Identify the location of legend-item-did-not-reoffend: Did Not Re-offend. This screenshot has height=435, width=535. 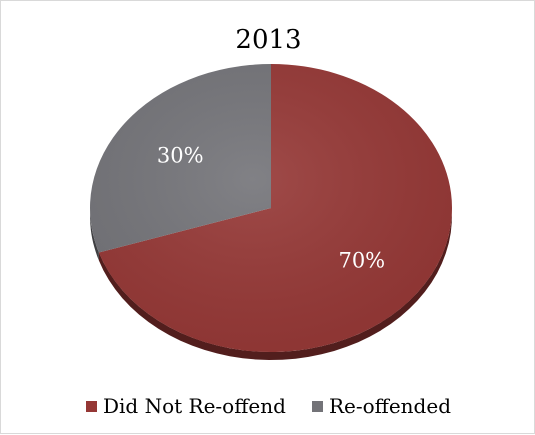
(185, 406).